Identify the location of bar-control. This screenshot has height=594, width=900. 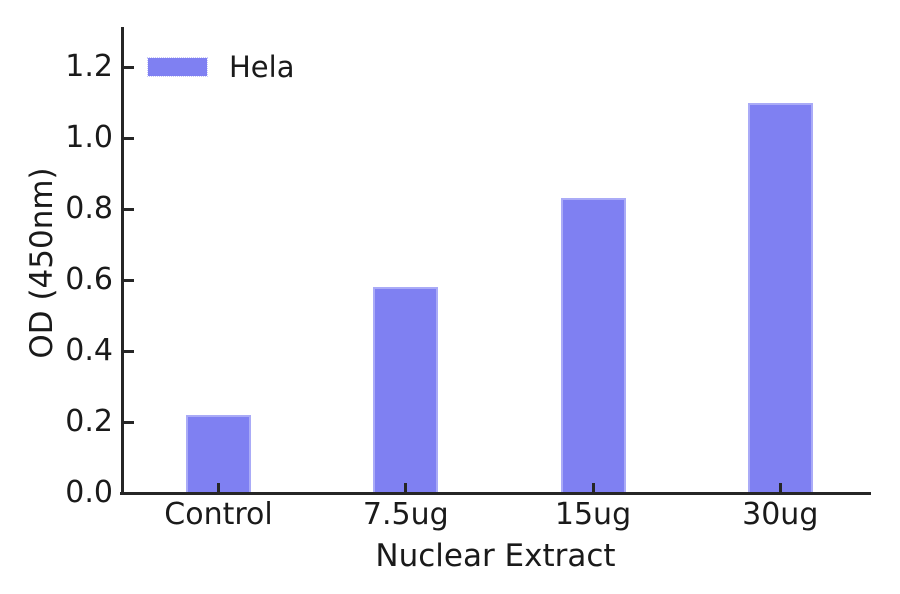
(218, 454).